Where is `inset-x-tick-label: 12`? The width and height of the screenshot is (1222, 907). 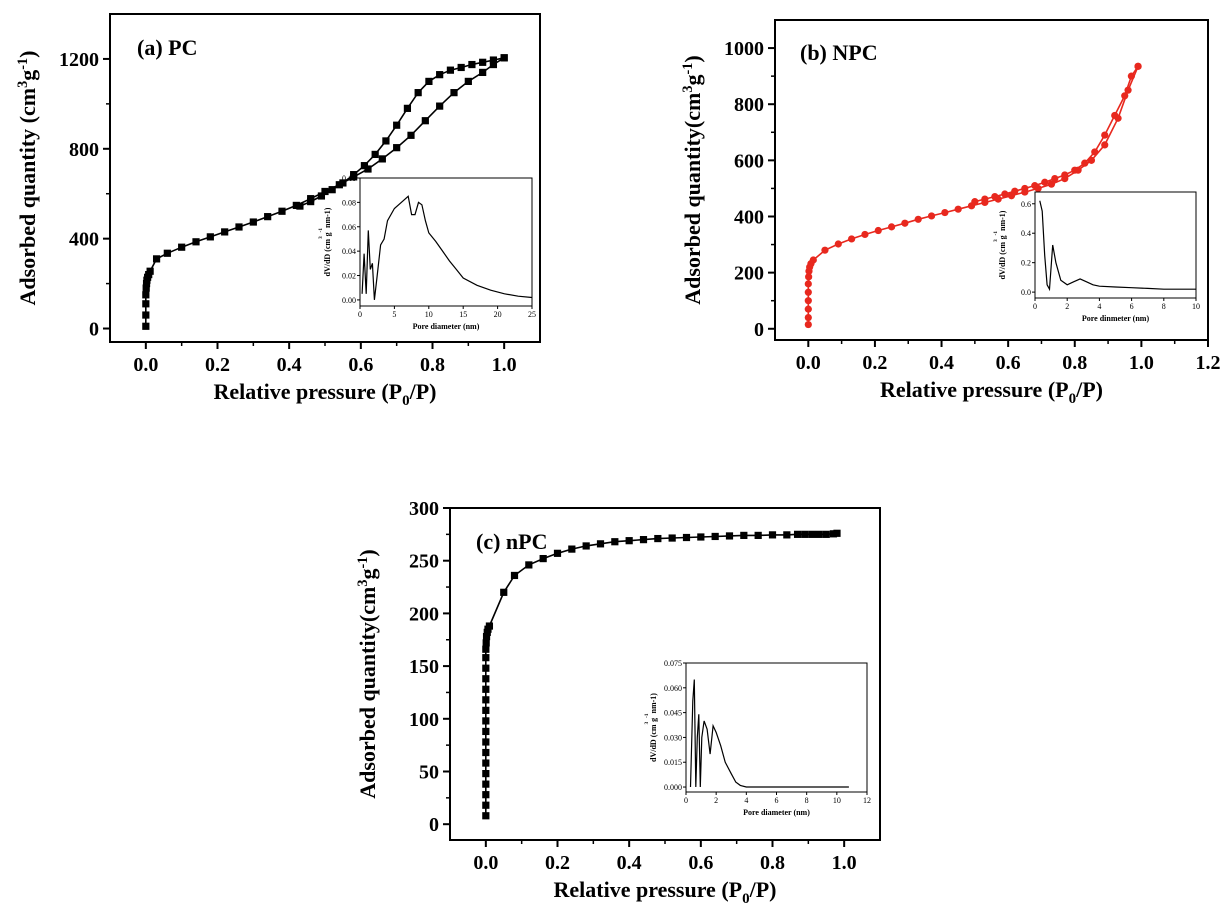 inset-x-tick-label: 12 is located at coordinates (867, 800).